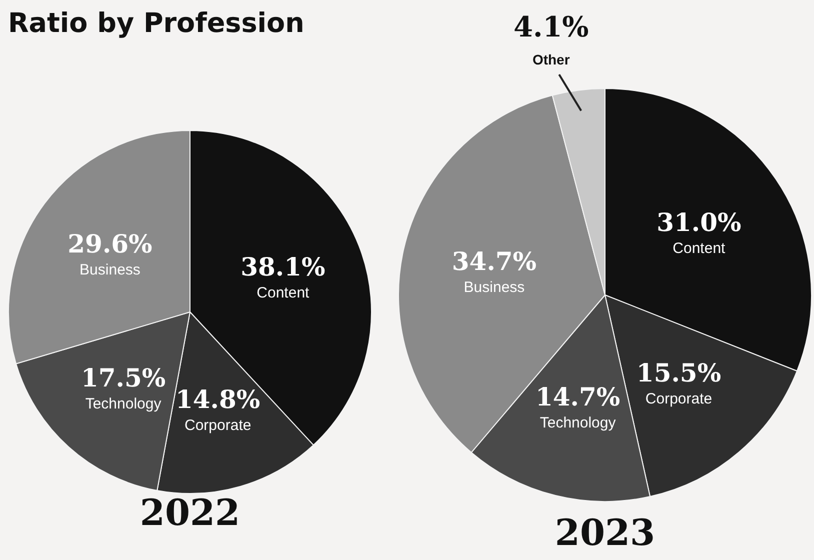  Describe the element at coordinates (679, 373) in the screenshot. I see `data-label: 15.5%` at that location.